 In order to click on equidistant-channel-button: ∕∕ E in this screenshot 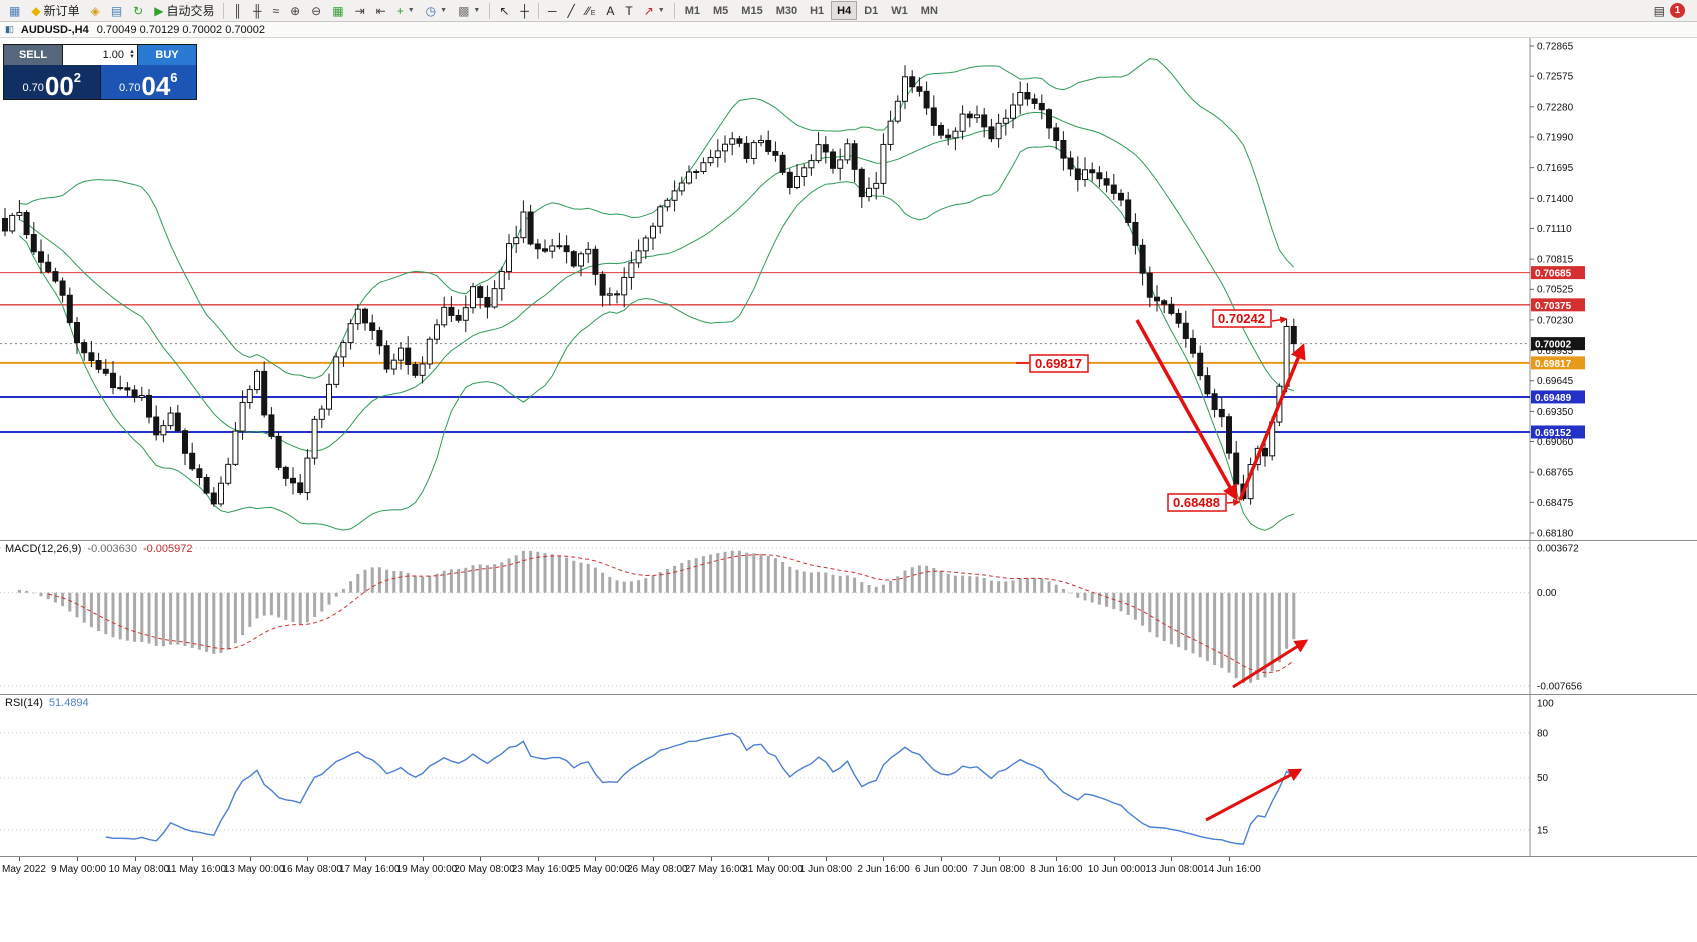, I will do `click(591, 10)`.